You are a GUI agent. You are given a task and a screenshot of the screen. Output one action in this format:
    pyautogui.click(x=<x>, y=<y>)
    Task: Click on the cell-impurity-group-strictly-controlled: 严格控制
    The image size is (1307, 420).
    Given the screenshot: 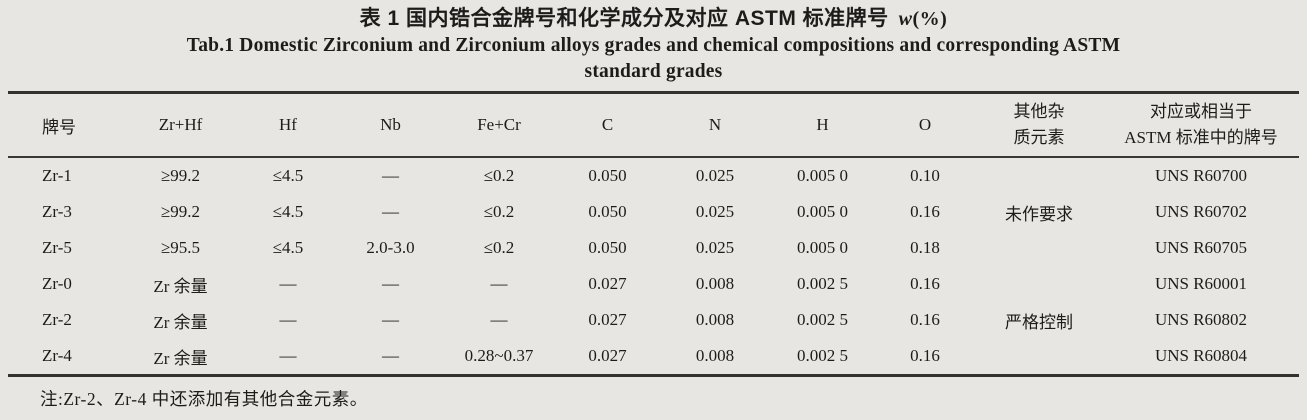 What is the action you would take?
    pyautogui.click(x=1039, y=322)
    